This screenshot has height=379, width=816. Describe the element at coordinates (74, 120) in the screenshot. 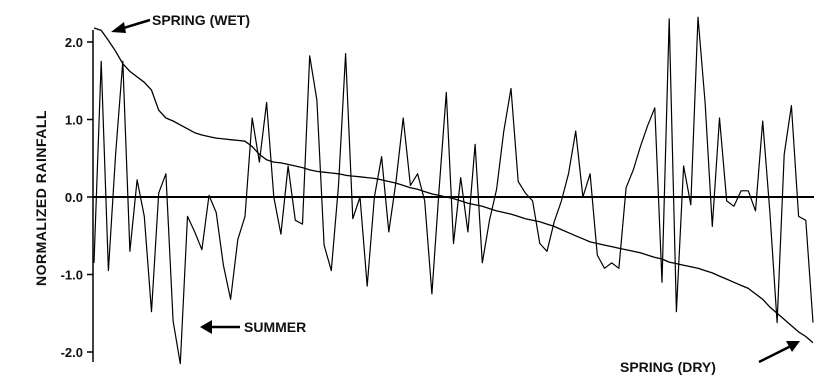

I see `y-tick-label: 1.0` at that location.